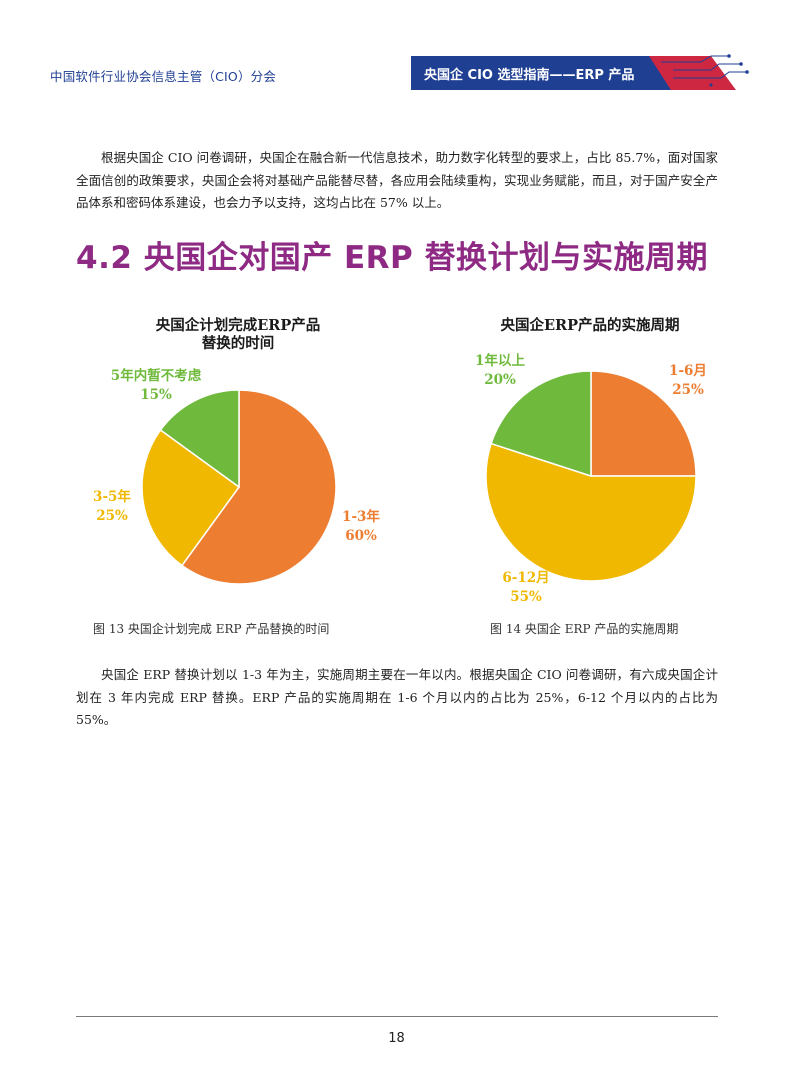 This screenshot has width=793, height=1077. I want to click on chart1-label-slice3-name: 5年内暂不考虑, so click(156, 376).